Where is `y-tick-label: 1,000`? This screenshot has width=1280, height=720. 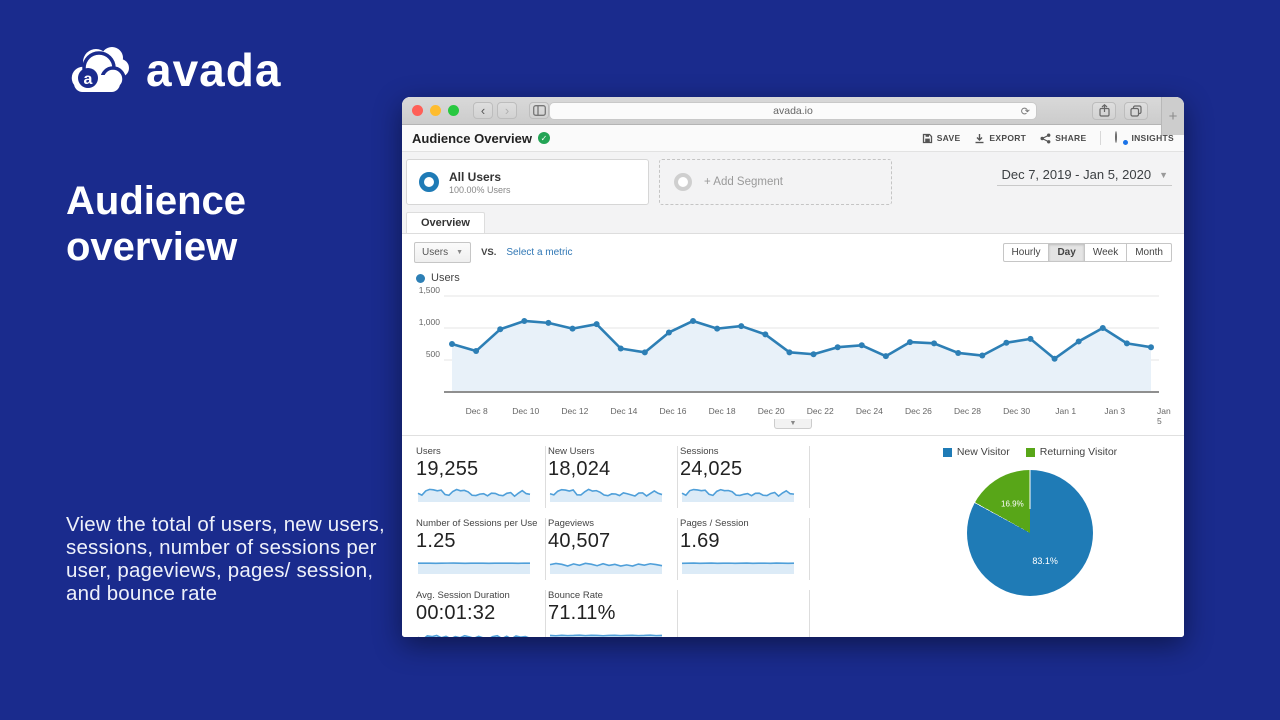 y-tick-label: 1,000 is located at coordinates (429, 322).